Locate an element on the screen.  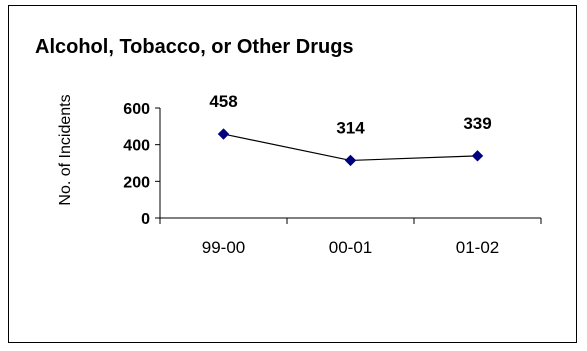
data-label: 314 is located at coordinates (350, 127).